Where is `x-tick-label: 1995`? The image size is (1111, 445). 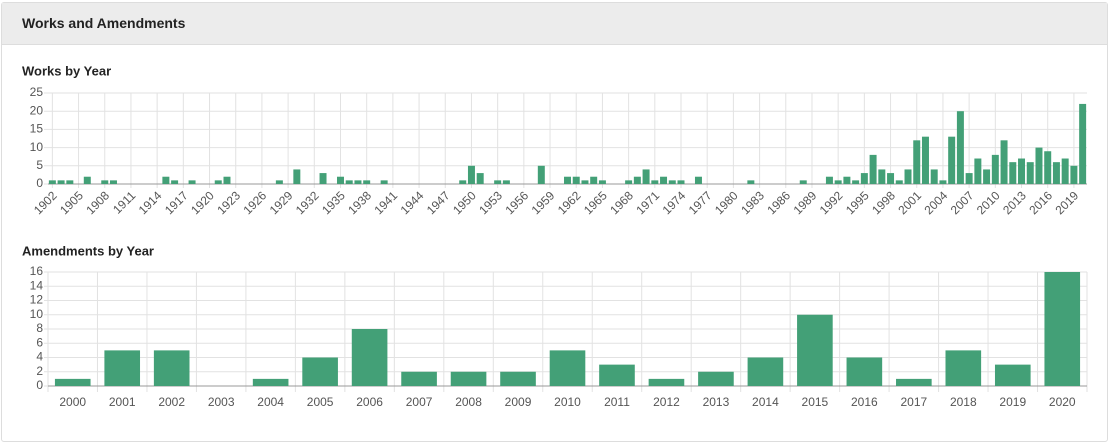
x-tick-label: 1995 is located at coordinates (857, 202).